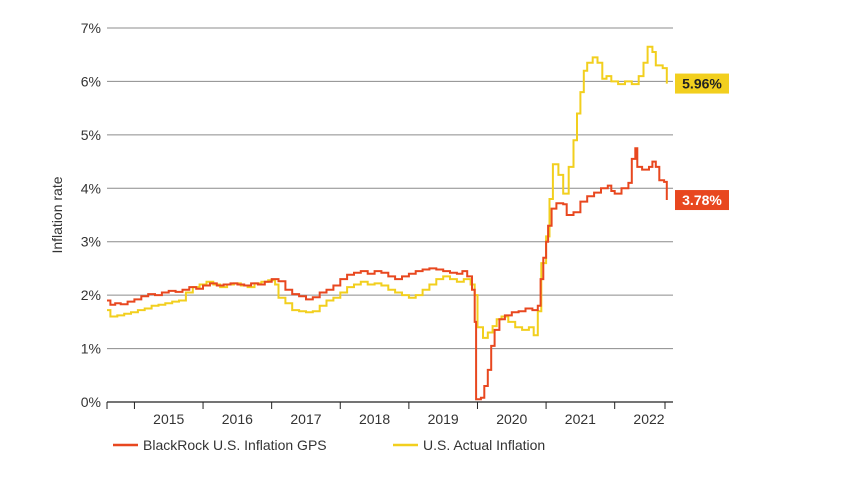  I want to click on x-tick-label-2018: 2018, so click(374, 419).